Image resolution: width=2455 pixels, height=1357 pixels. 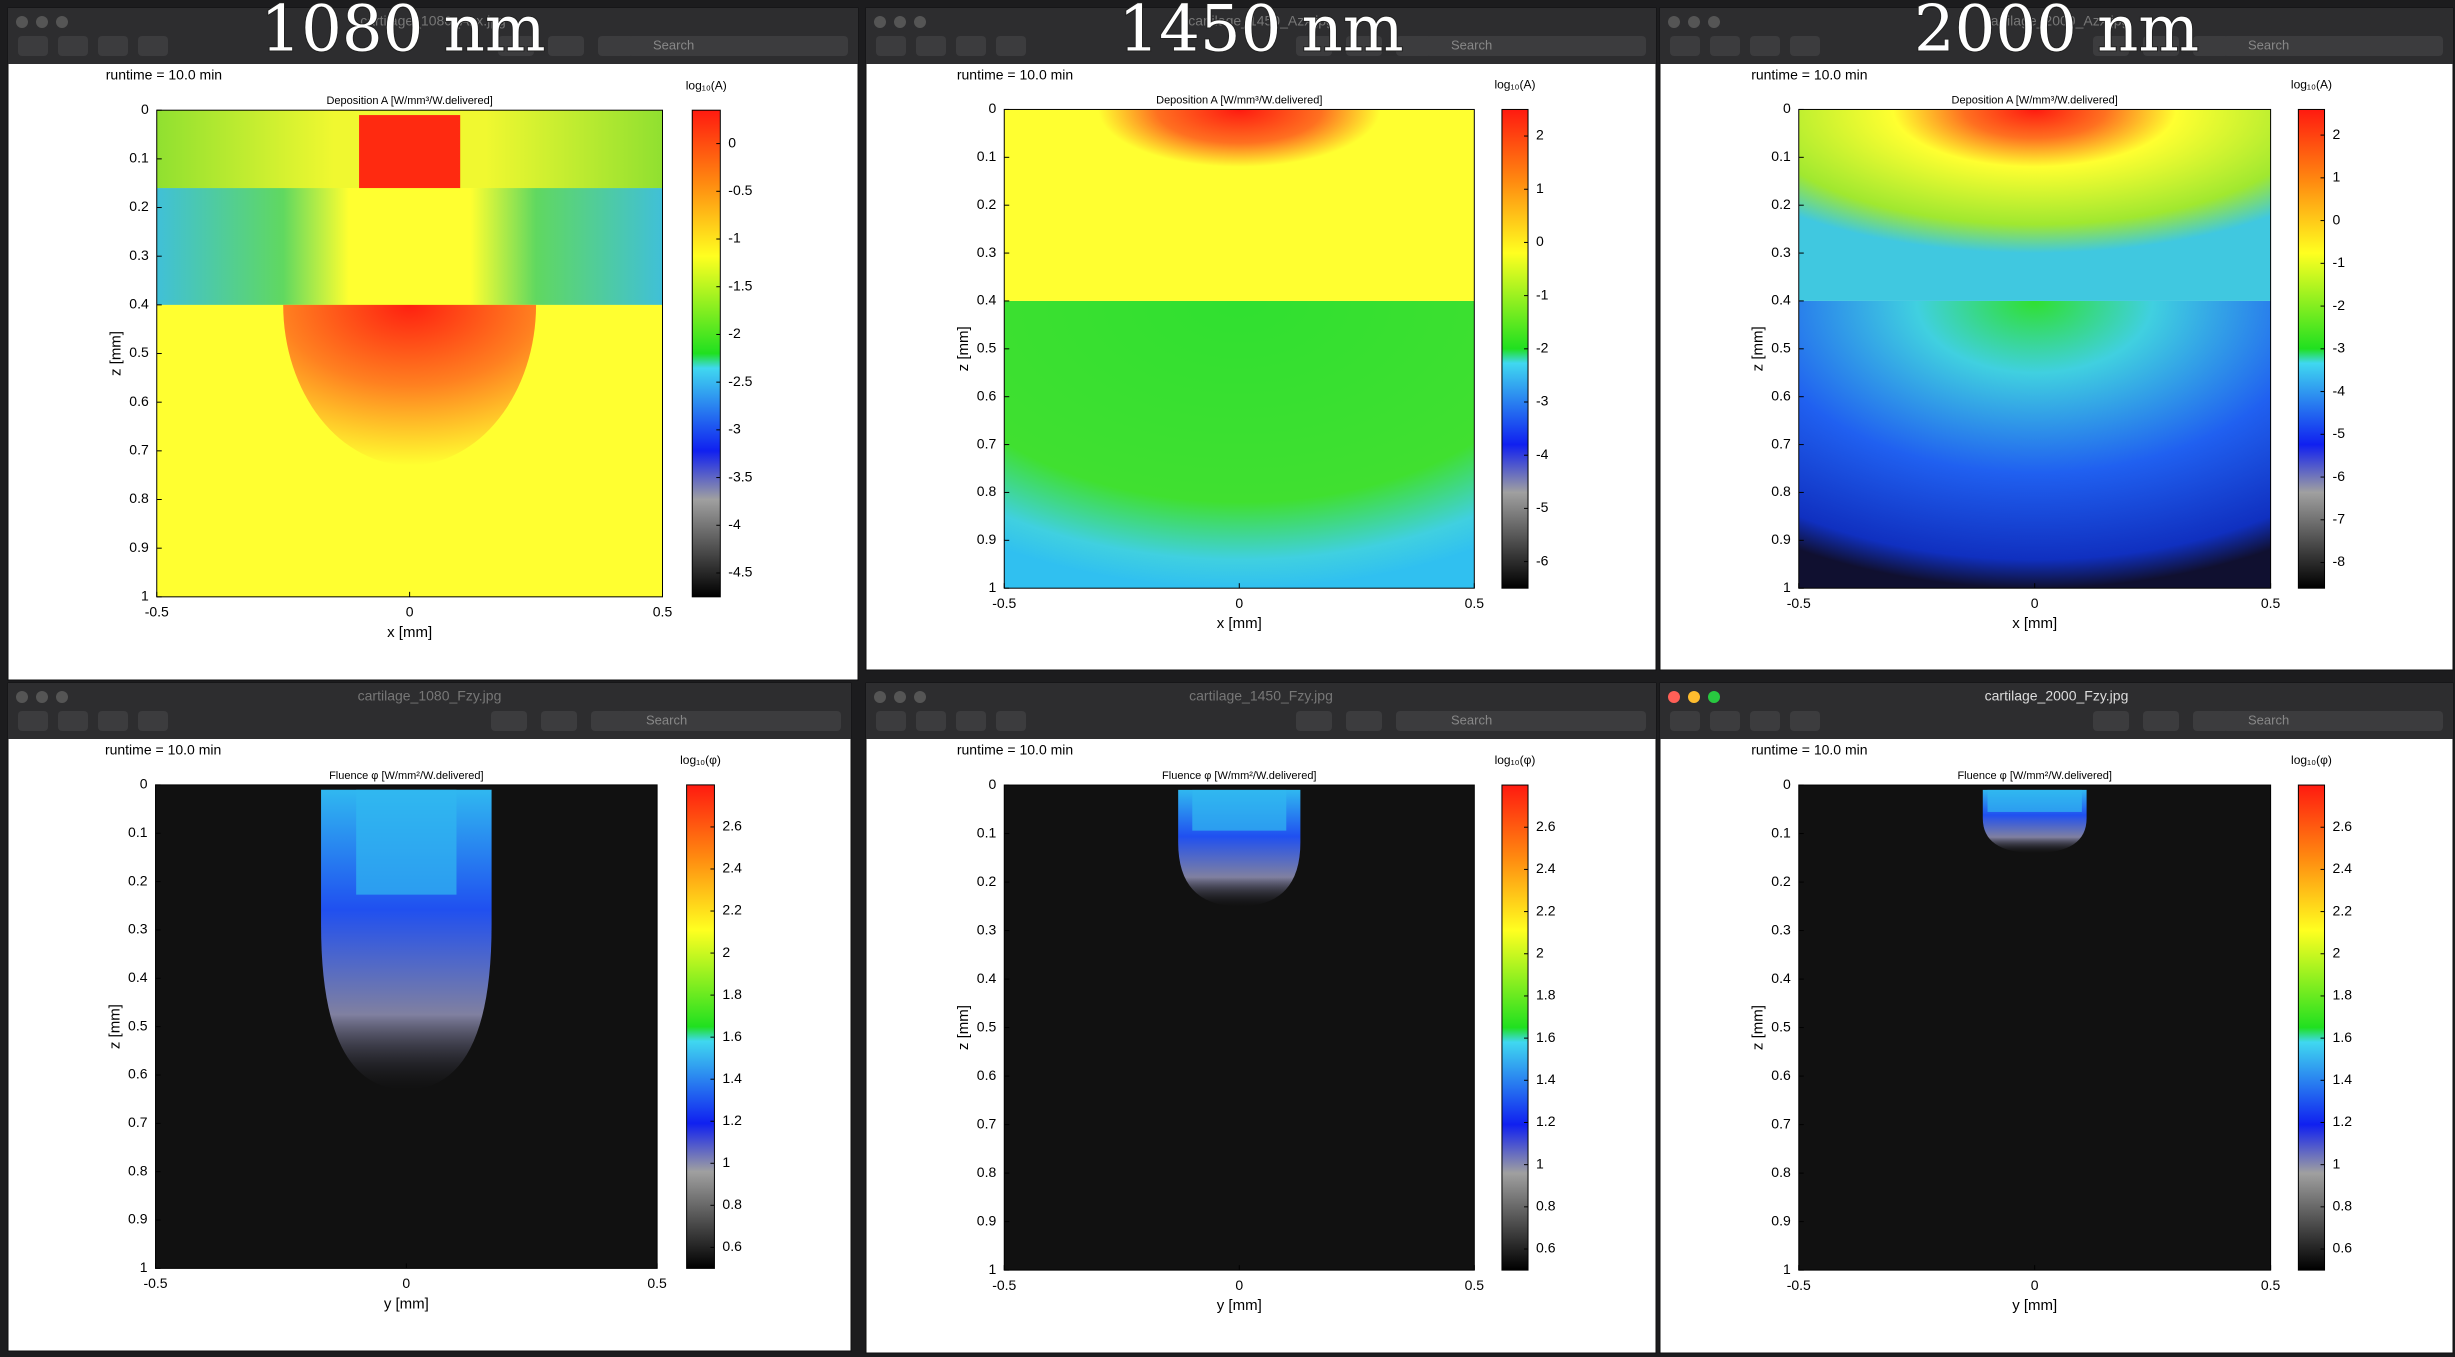 I want to click on colorbar-tick-label: 1.4, so click(x=732, y=1078).